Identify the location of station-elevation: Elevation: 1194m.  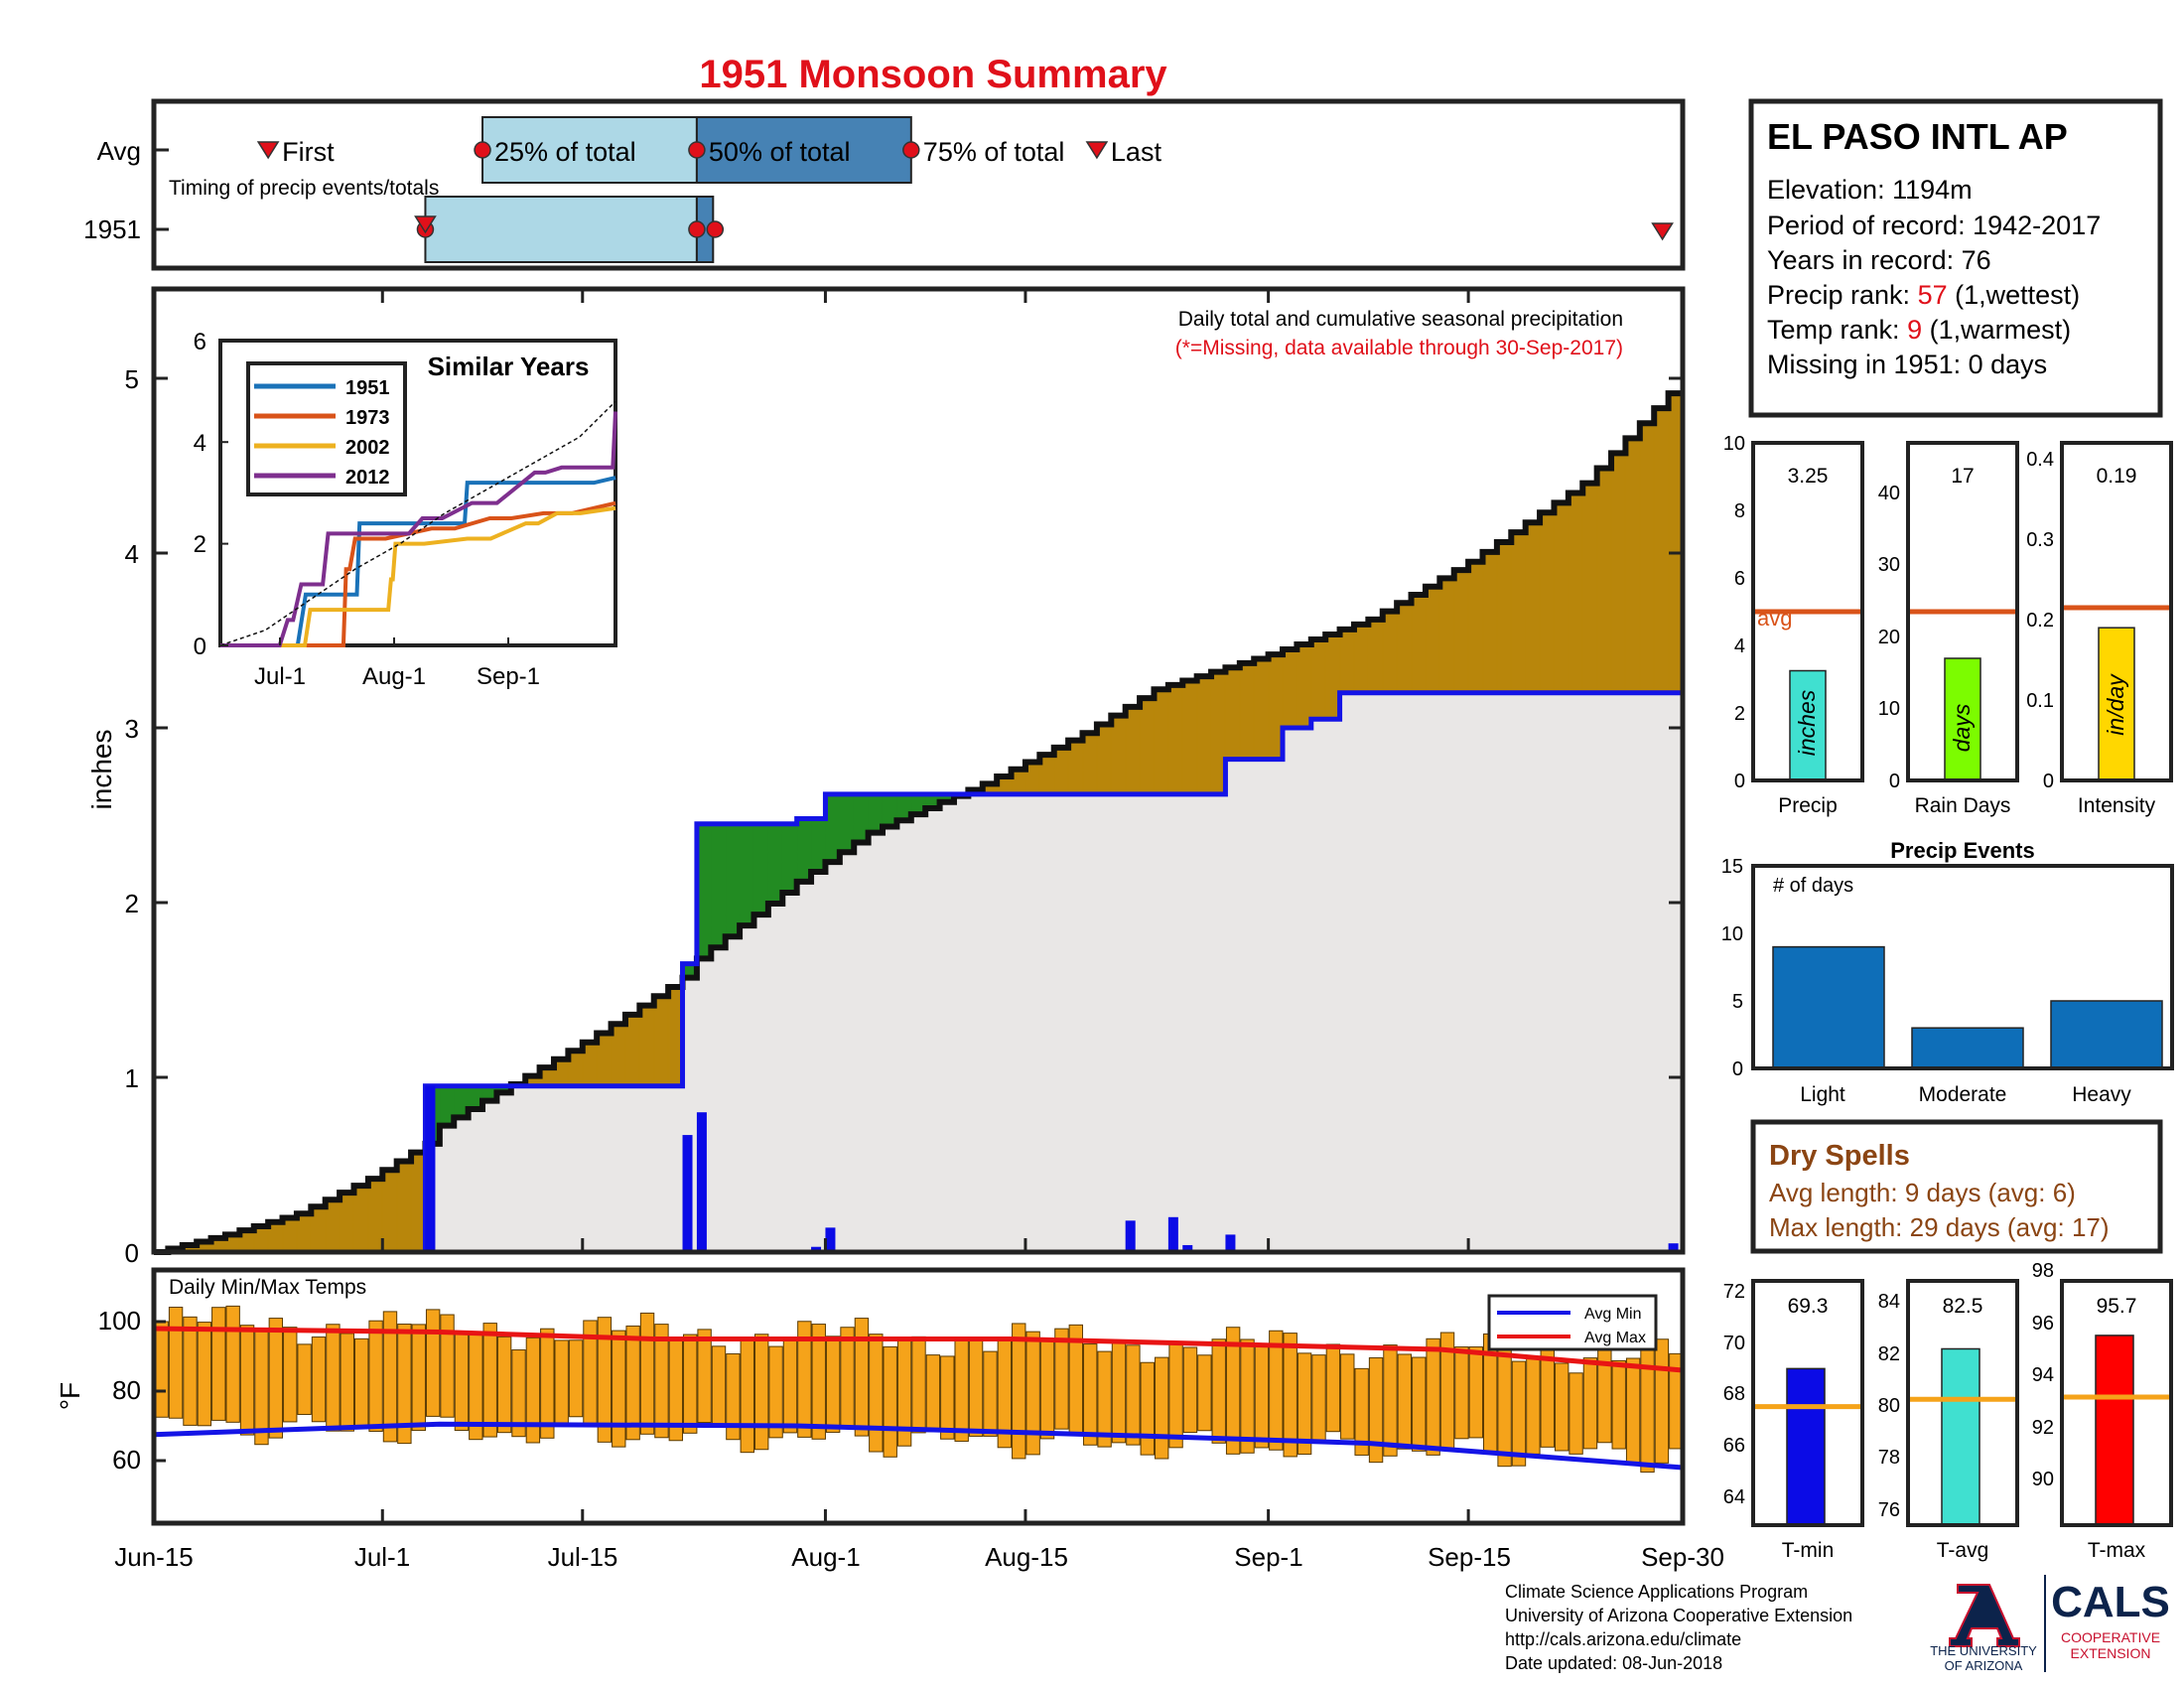
(1870, 190).